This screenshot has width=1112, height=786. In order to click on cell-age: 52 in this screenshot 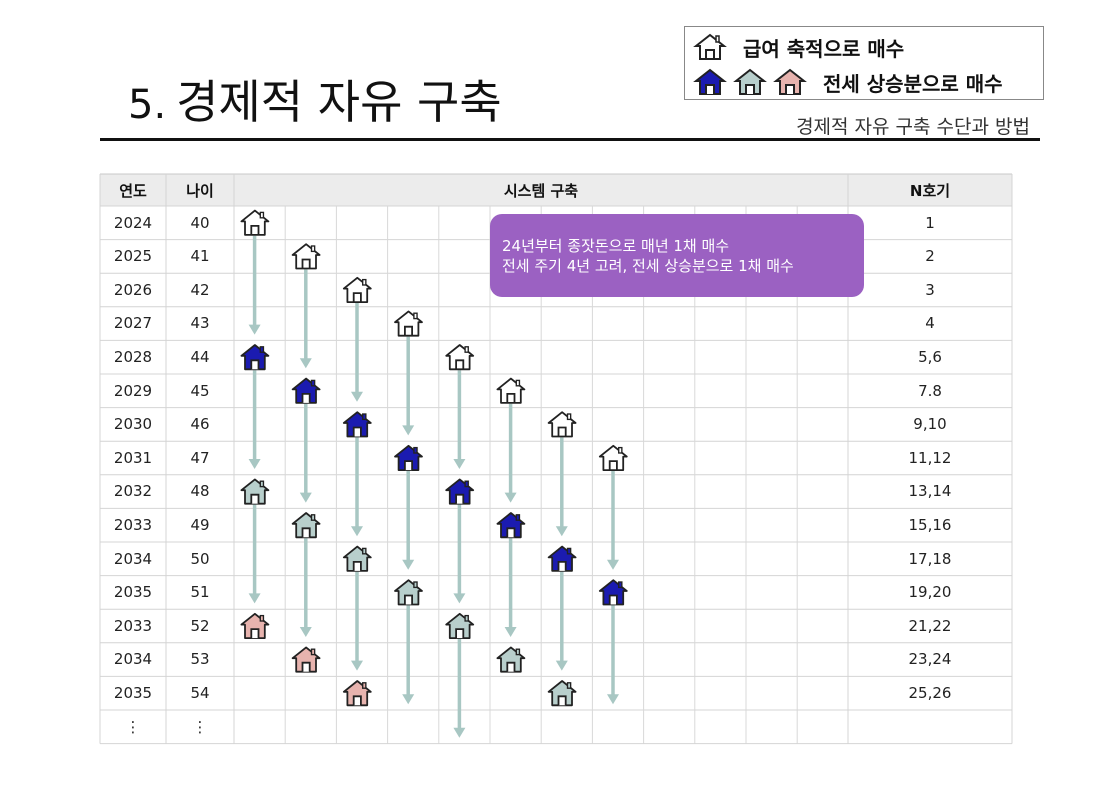, I will do `click(200, 625)`.